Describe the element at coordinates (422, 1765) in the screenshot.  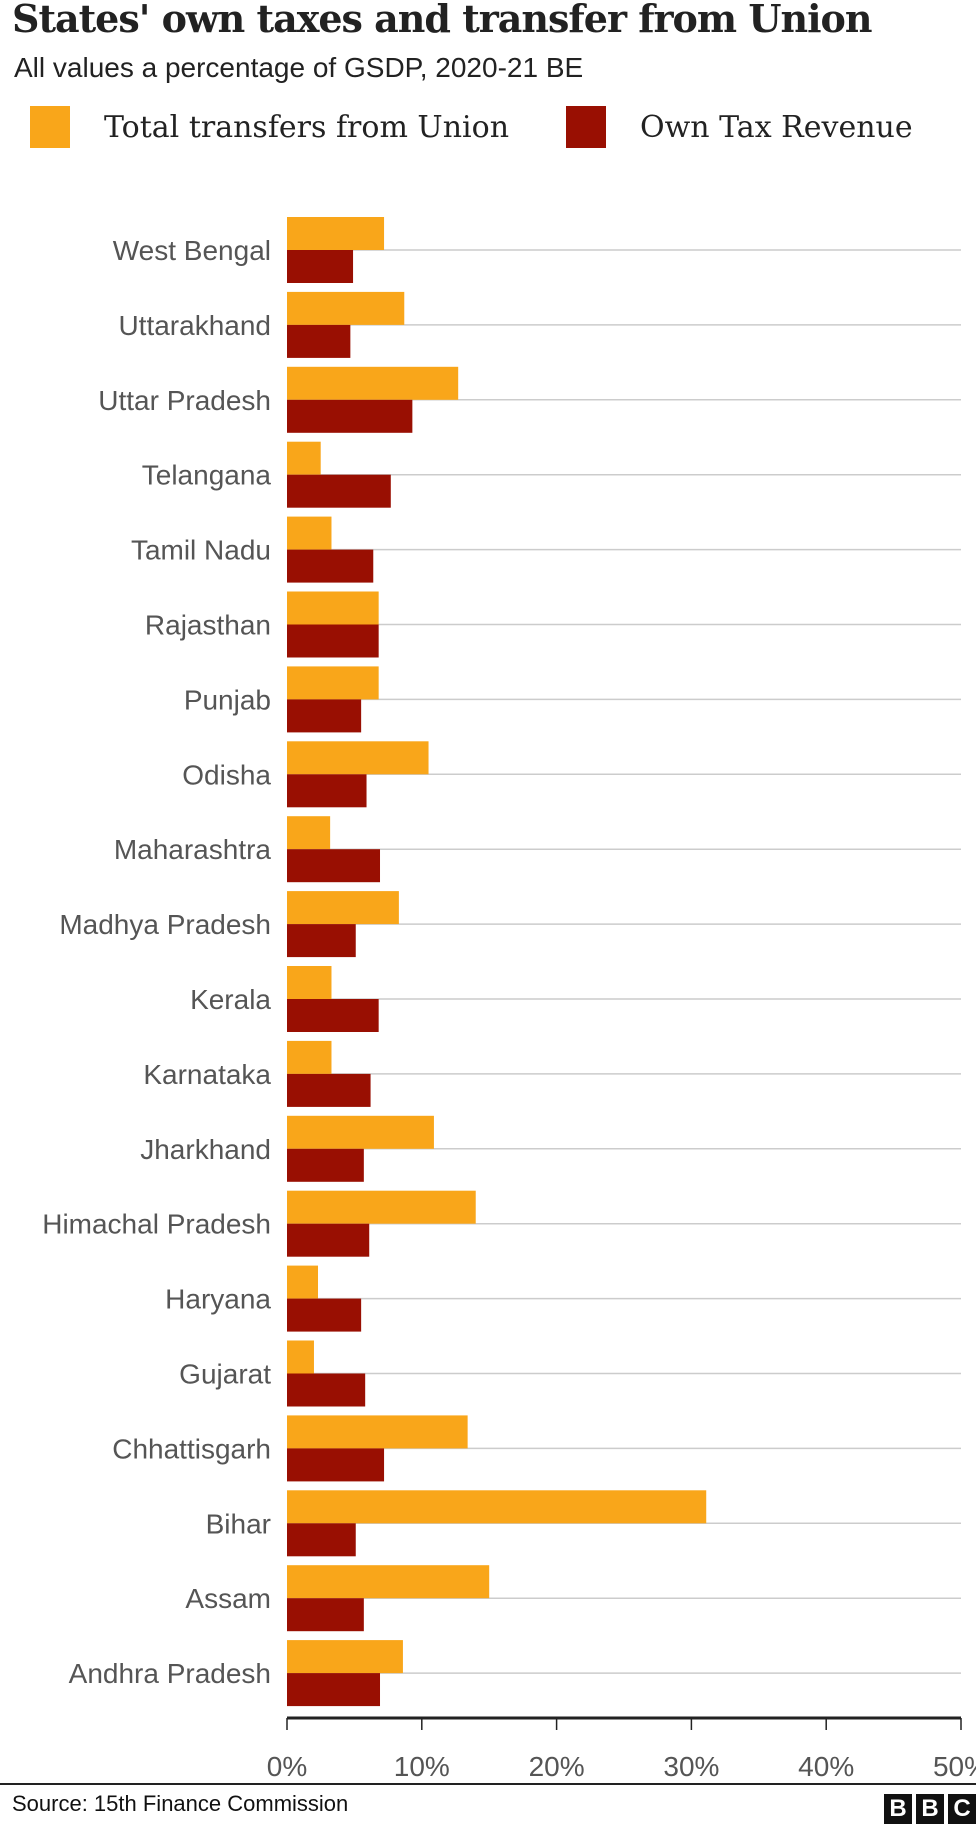
I see `x-tick-label: 10%` at that location.